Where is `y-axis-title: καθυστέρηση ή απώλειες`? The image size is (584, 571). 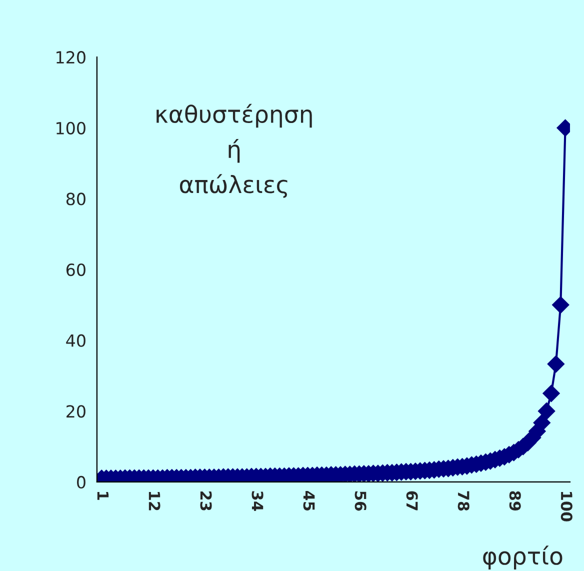
y-axis-title: καθυστέρηση ή απώλειες is located at coordinates (234, 151).